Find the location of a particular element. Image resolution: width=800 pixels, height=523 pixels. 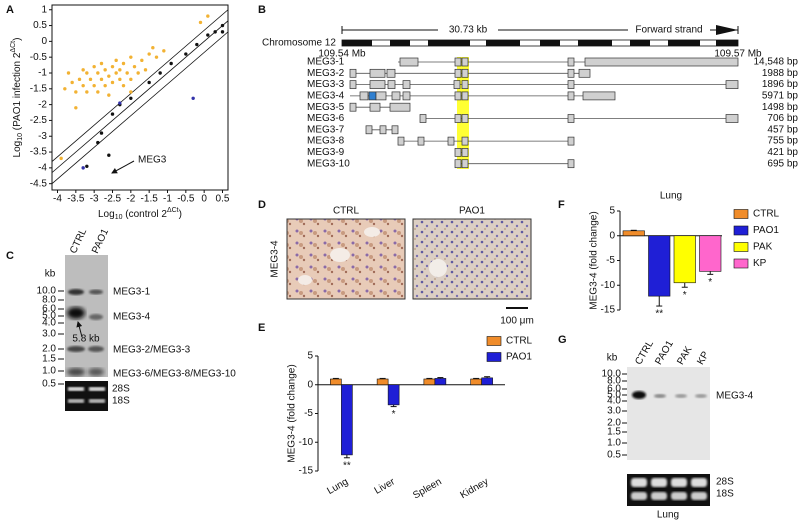

rrna-label: 18S is located at coordinates (725, 494).